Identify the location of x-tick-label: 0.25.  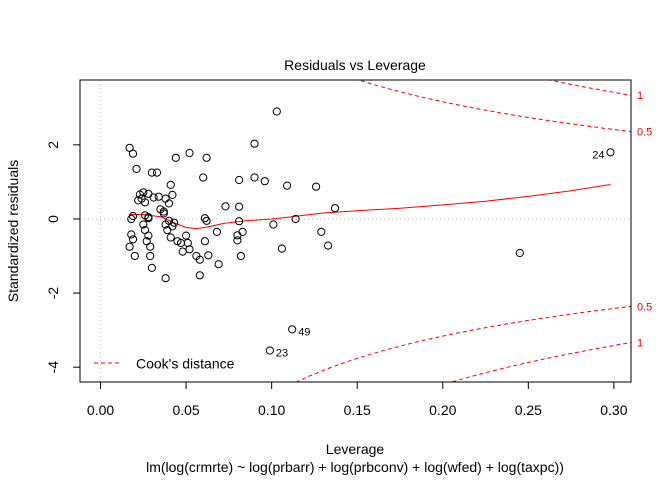
(528, 410).